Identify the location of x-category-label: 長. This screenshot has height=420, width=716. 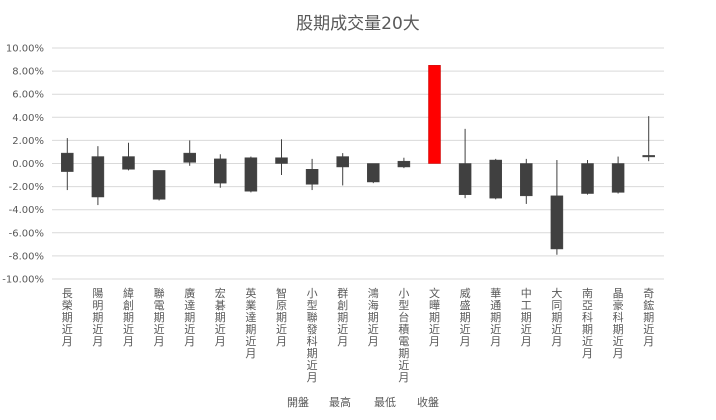
(67, 293).